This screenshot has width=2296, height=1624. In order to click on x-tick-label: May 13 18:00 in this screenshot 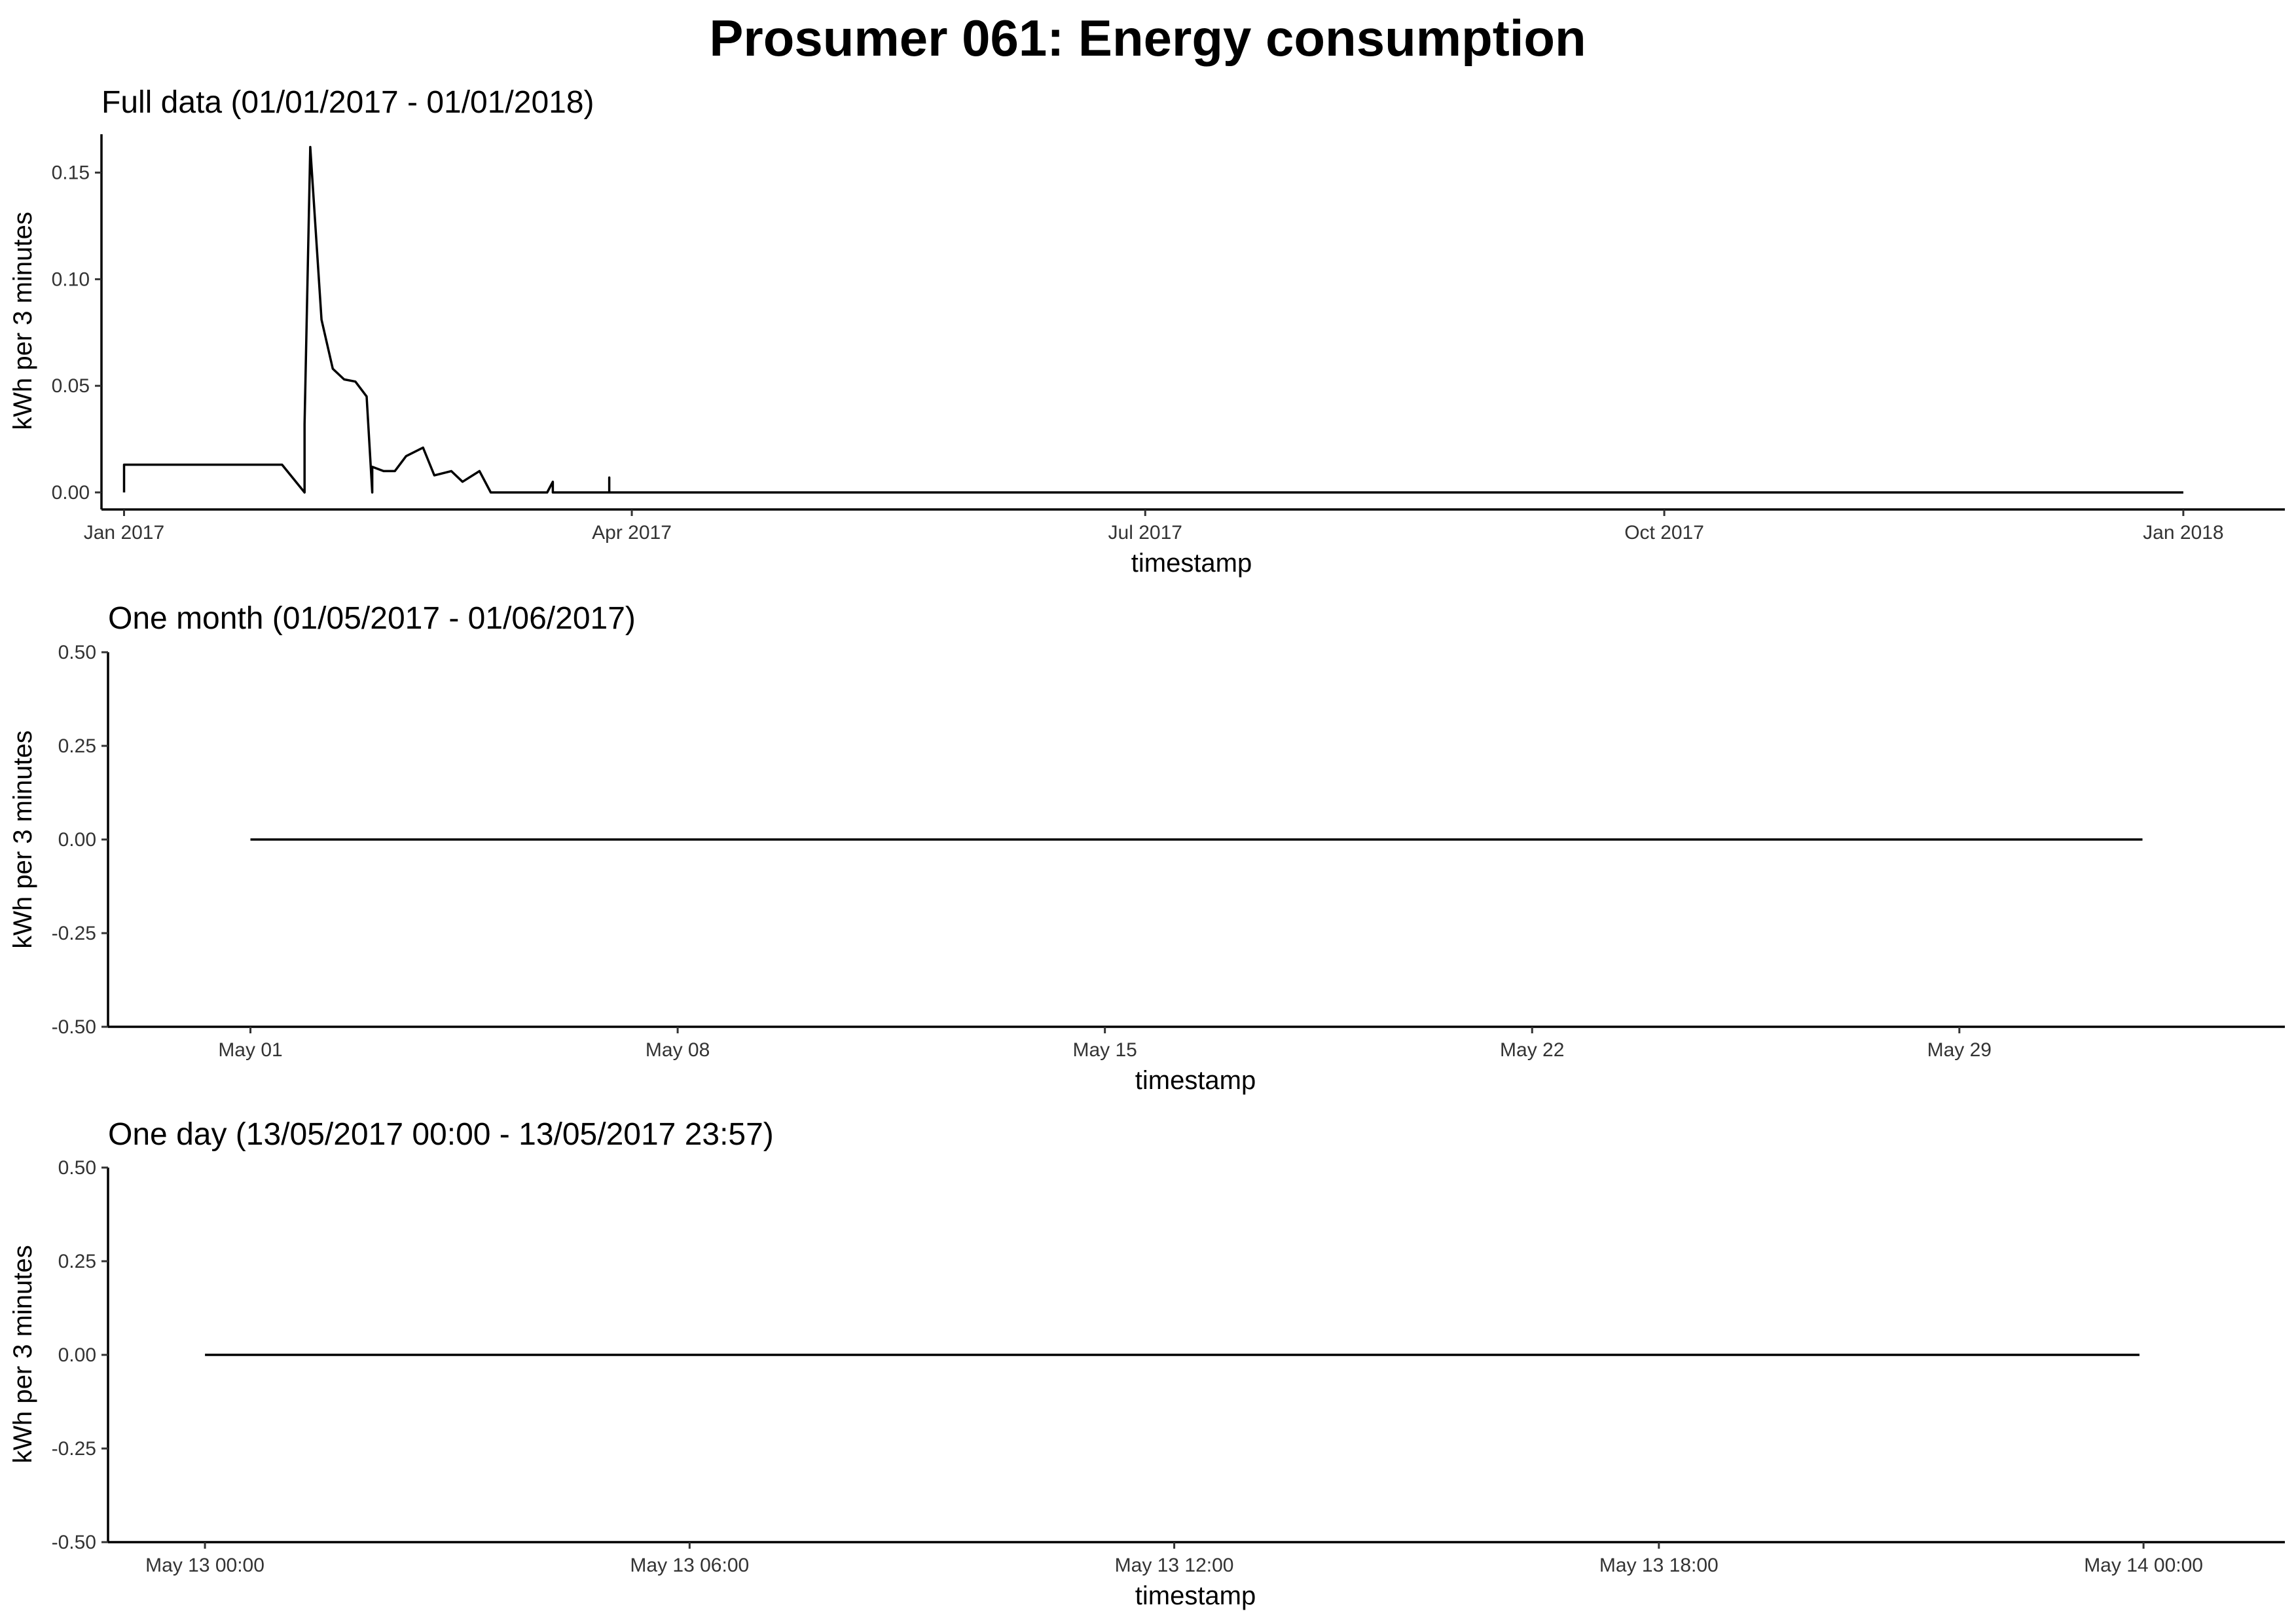, I will do `click(1659, 1565)`.